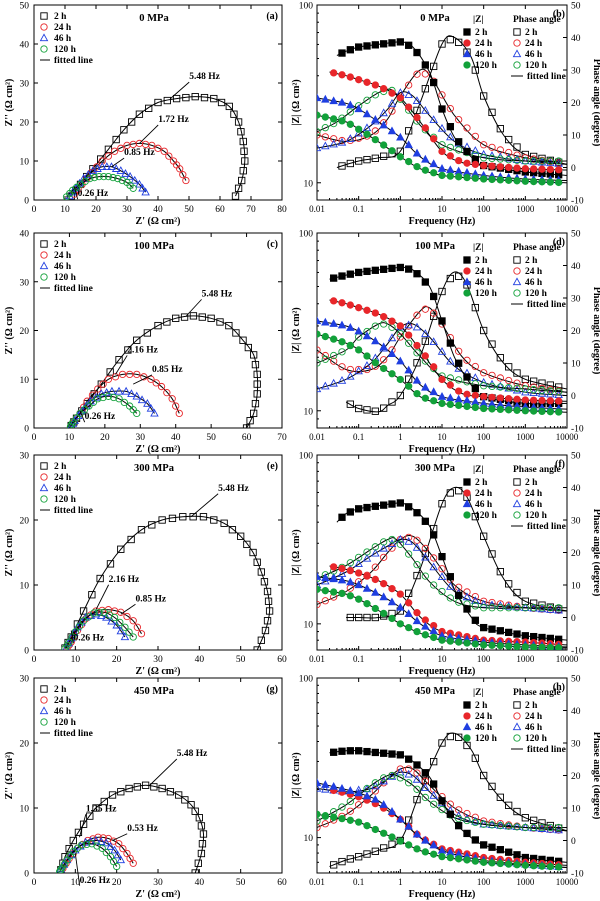 The height and width of the screenshot is (901, 600). What do you see at coordinates (358, 437) in the screenshot?
I see `x-tick-label: 0.1` at bounding box center [358, 437].